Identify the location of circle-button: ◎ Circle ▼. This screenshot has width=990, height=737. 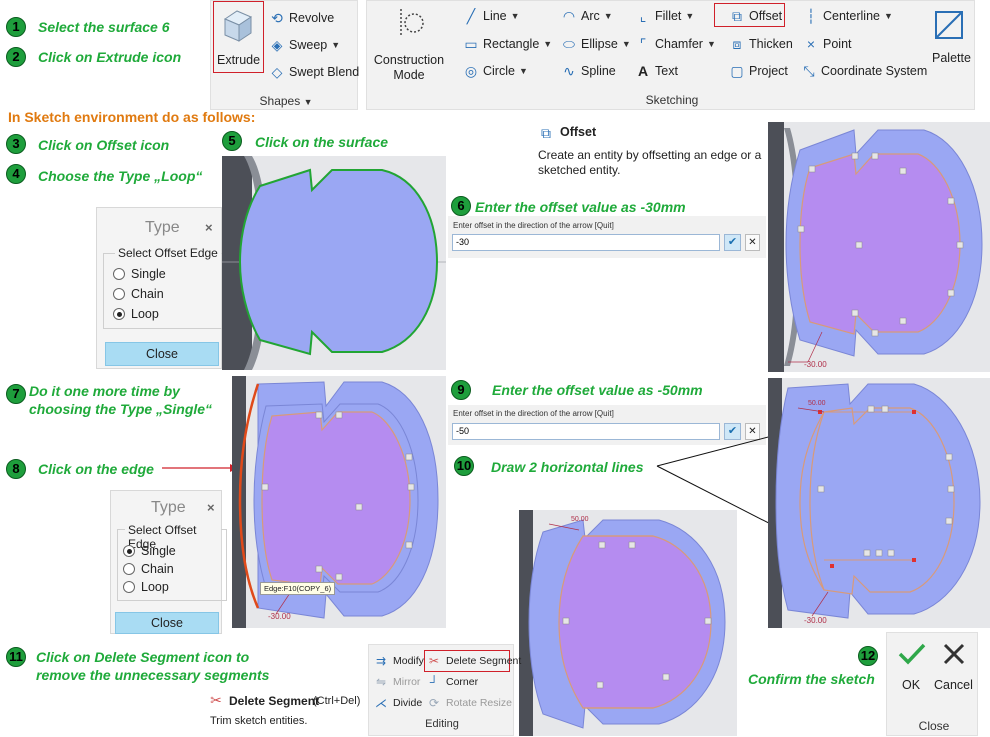
(495, 71).